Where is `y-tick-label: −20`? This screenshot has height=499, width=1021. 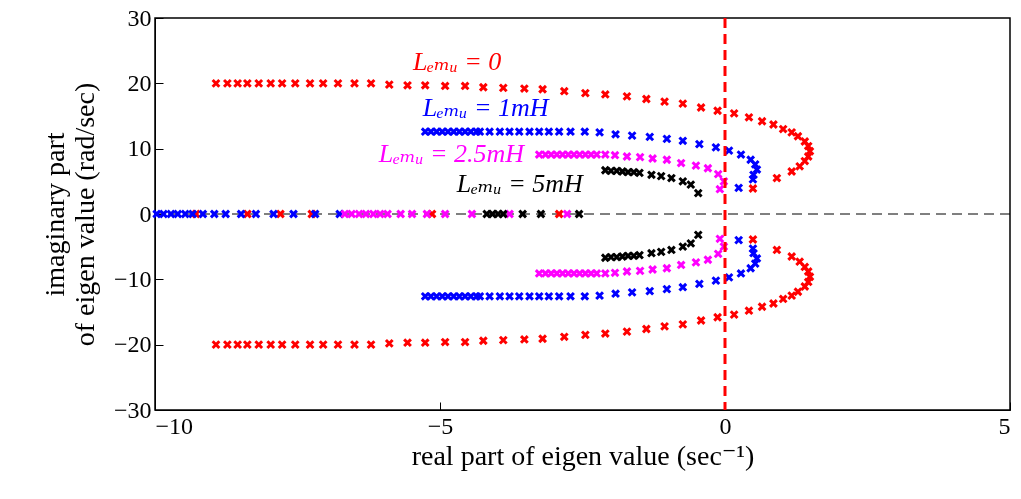
y-tick-label: −20 is located at coordinates (132, 344).